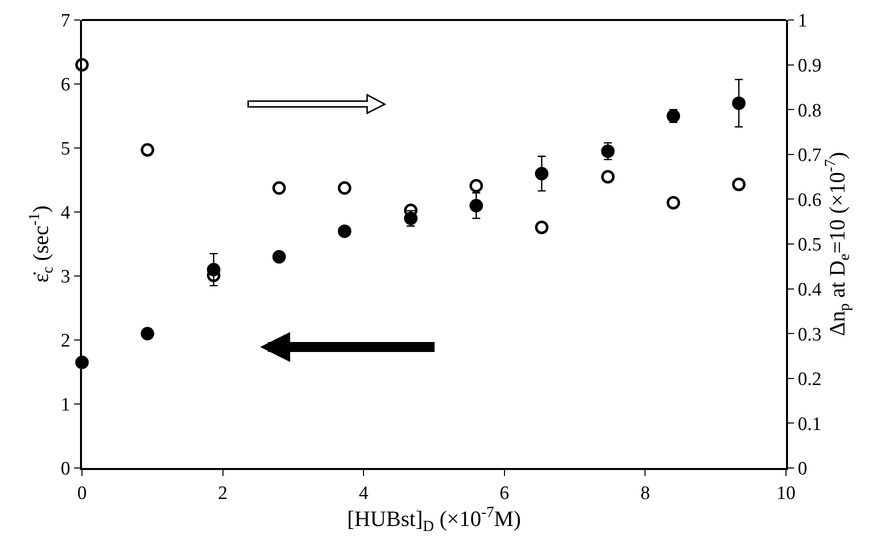 This screenshot has height=552, width=887. I want to click on y-tick-label: 2, so click(65, 341).